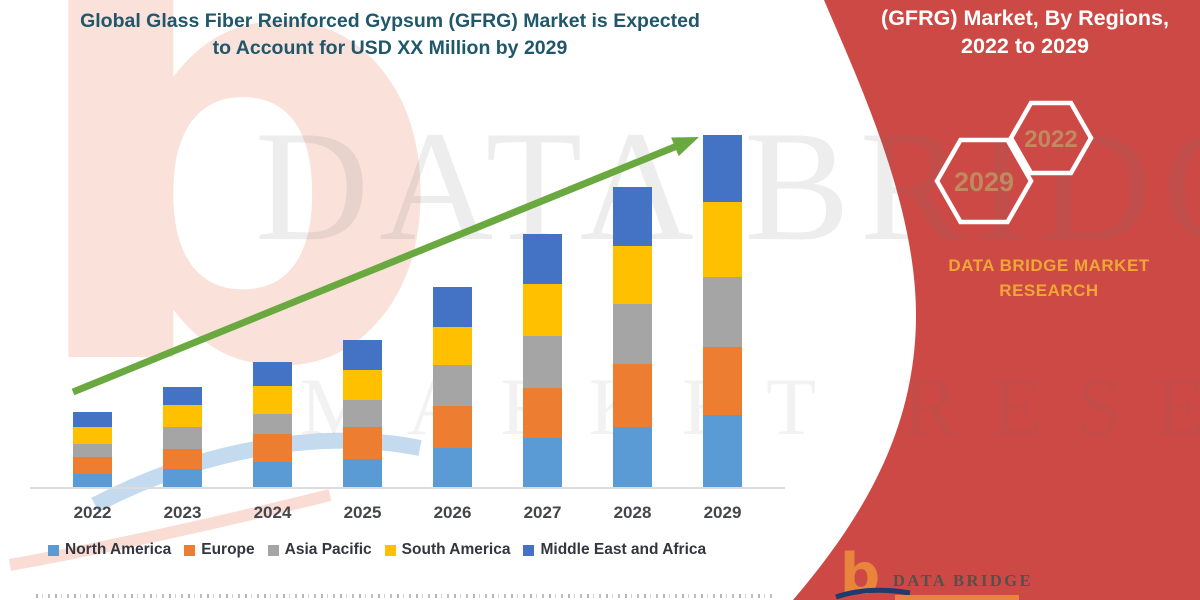  I want to click on hexagon-2029, so click(984, 181).